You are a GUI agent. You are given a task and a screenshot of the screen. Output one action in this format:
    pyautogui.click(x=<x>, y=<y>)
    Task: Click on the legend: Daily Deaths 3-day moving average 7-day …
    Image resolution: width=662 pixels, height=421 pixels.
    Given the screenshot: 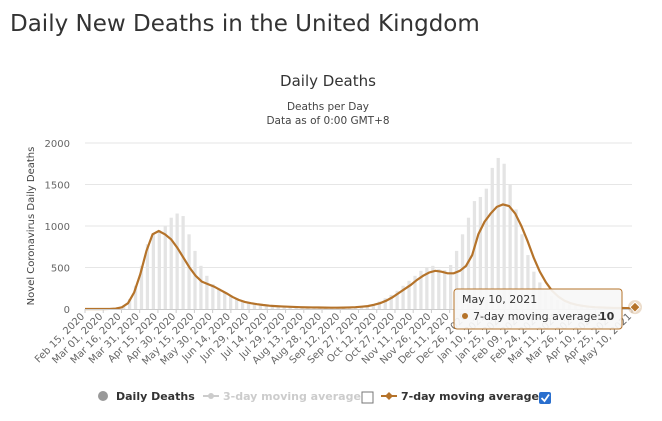 What is the action you would take?
    pyautogui.click(x=324, y=397)
    